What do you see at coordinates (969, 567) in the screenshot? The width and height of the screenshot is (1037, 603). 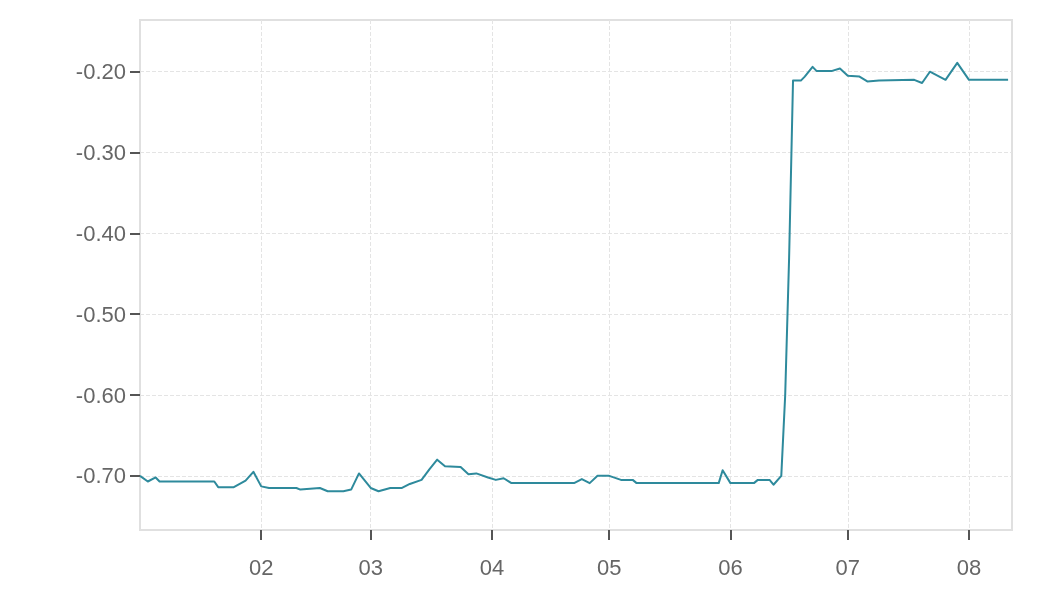 I see `x-tick-label: 08` at bounding box center [969, 567].